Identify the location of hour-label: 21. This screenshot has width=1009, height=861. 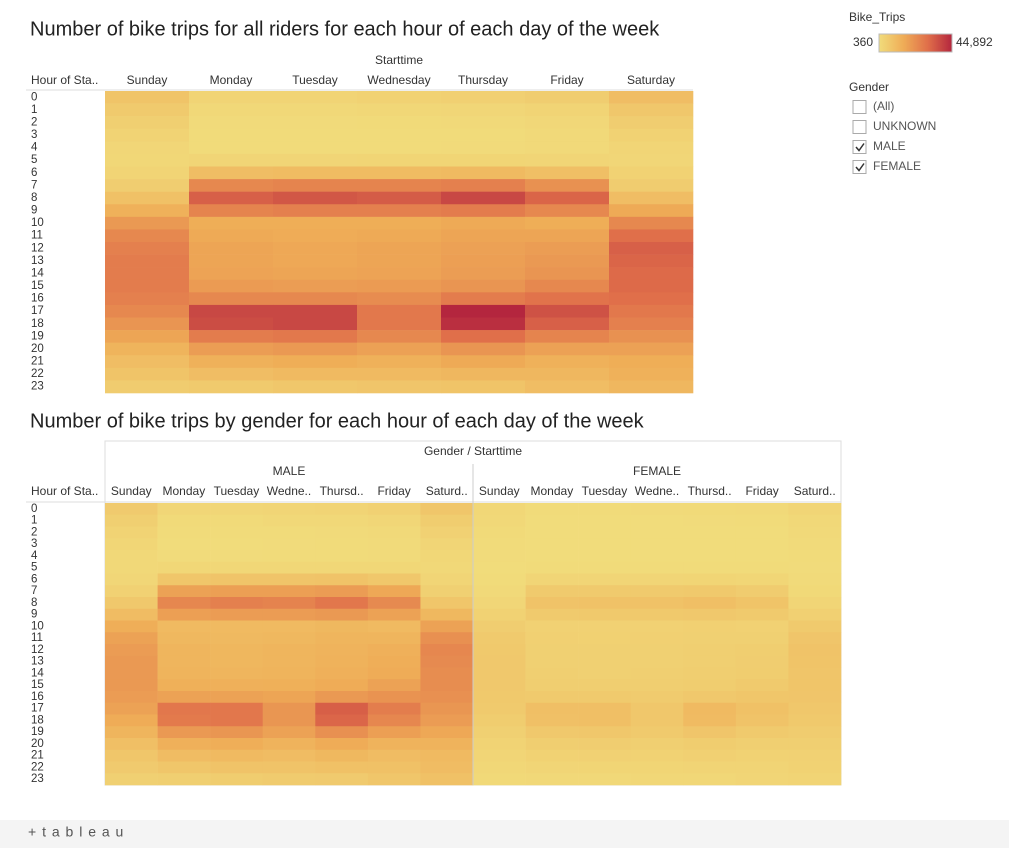
(37, 362).